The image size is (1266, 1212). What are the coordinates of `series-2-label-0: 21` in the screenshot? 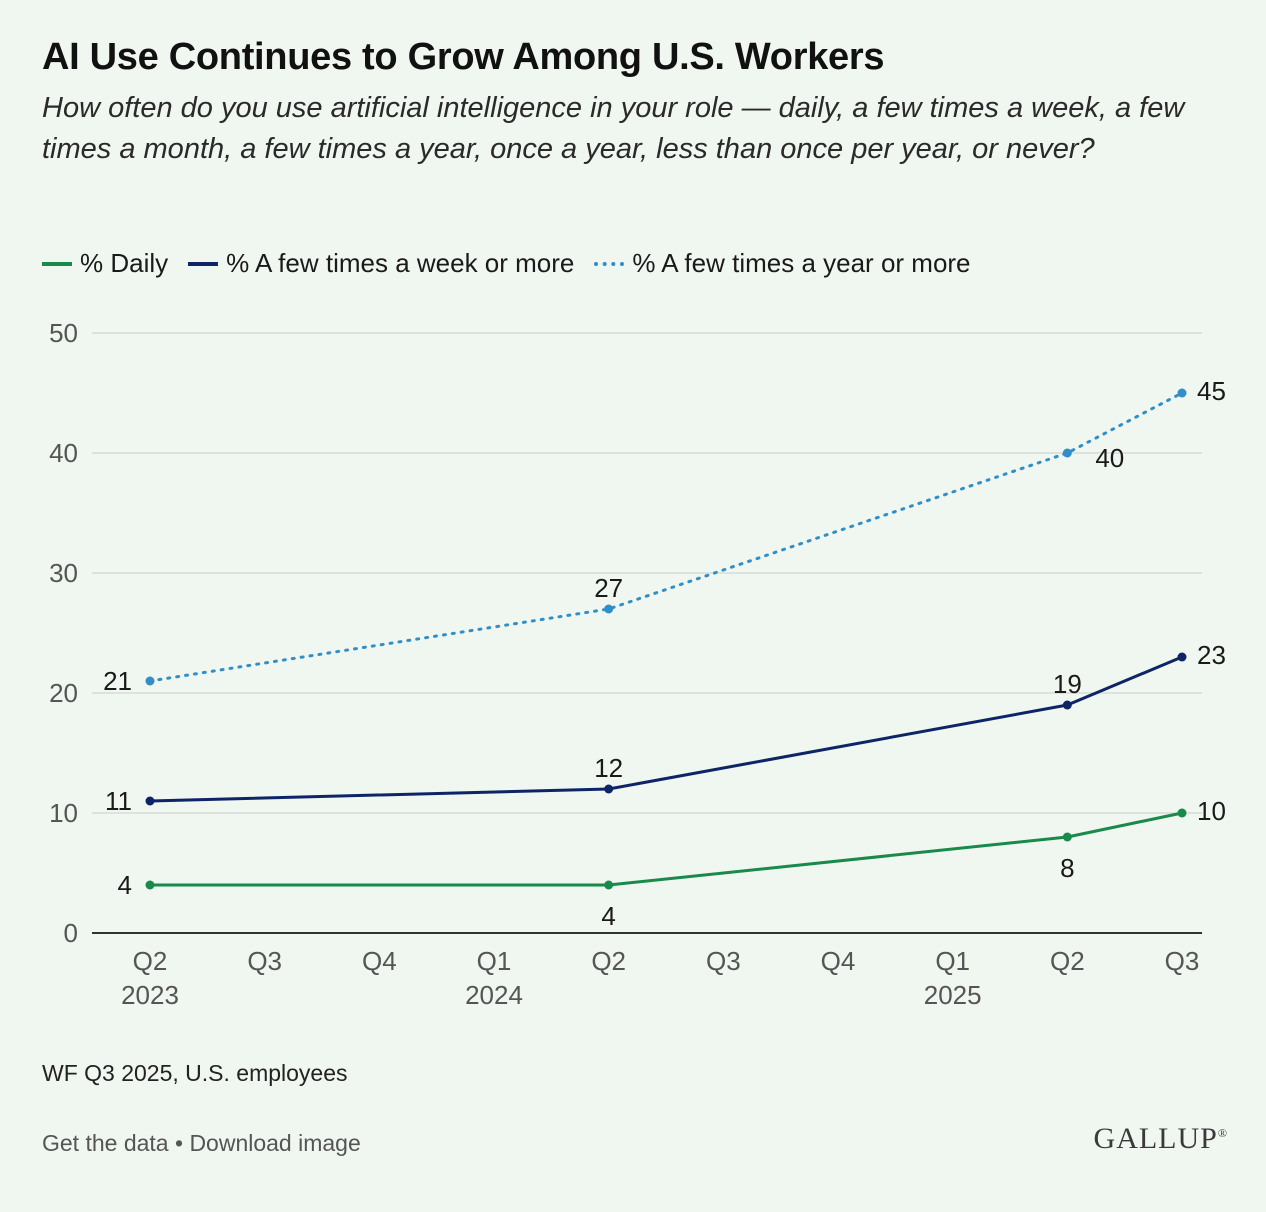 It's located at (117, 681).